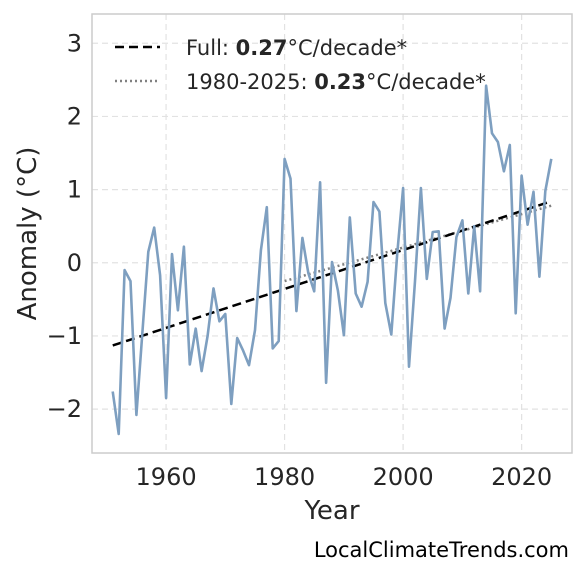 The image size is (585, 580). What do you see at coordinates (340, 82) in the screenshot?
I see `legend-recent-value: 0.23` at bounding box center [340, 82].